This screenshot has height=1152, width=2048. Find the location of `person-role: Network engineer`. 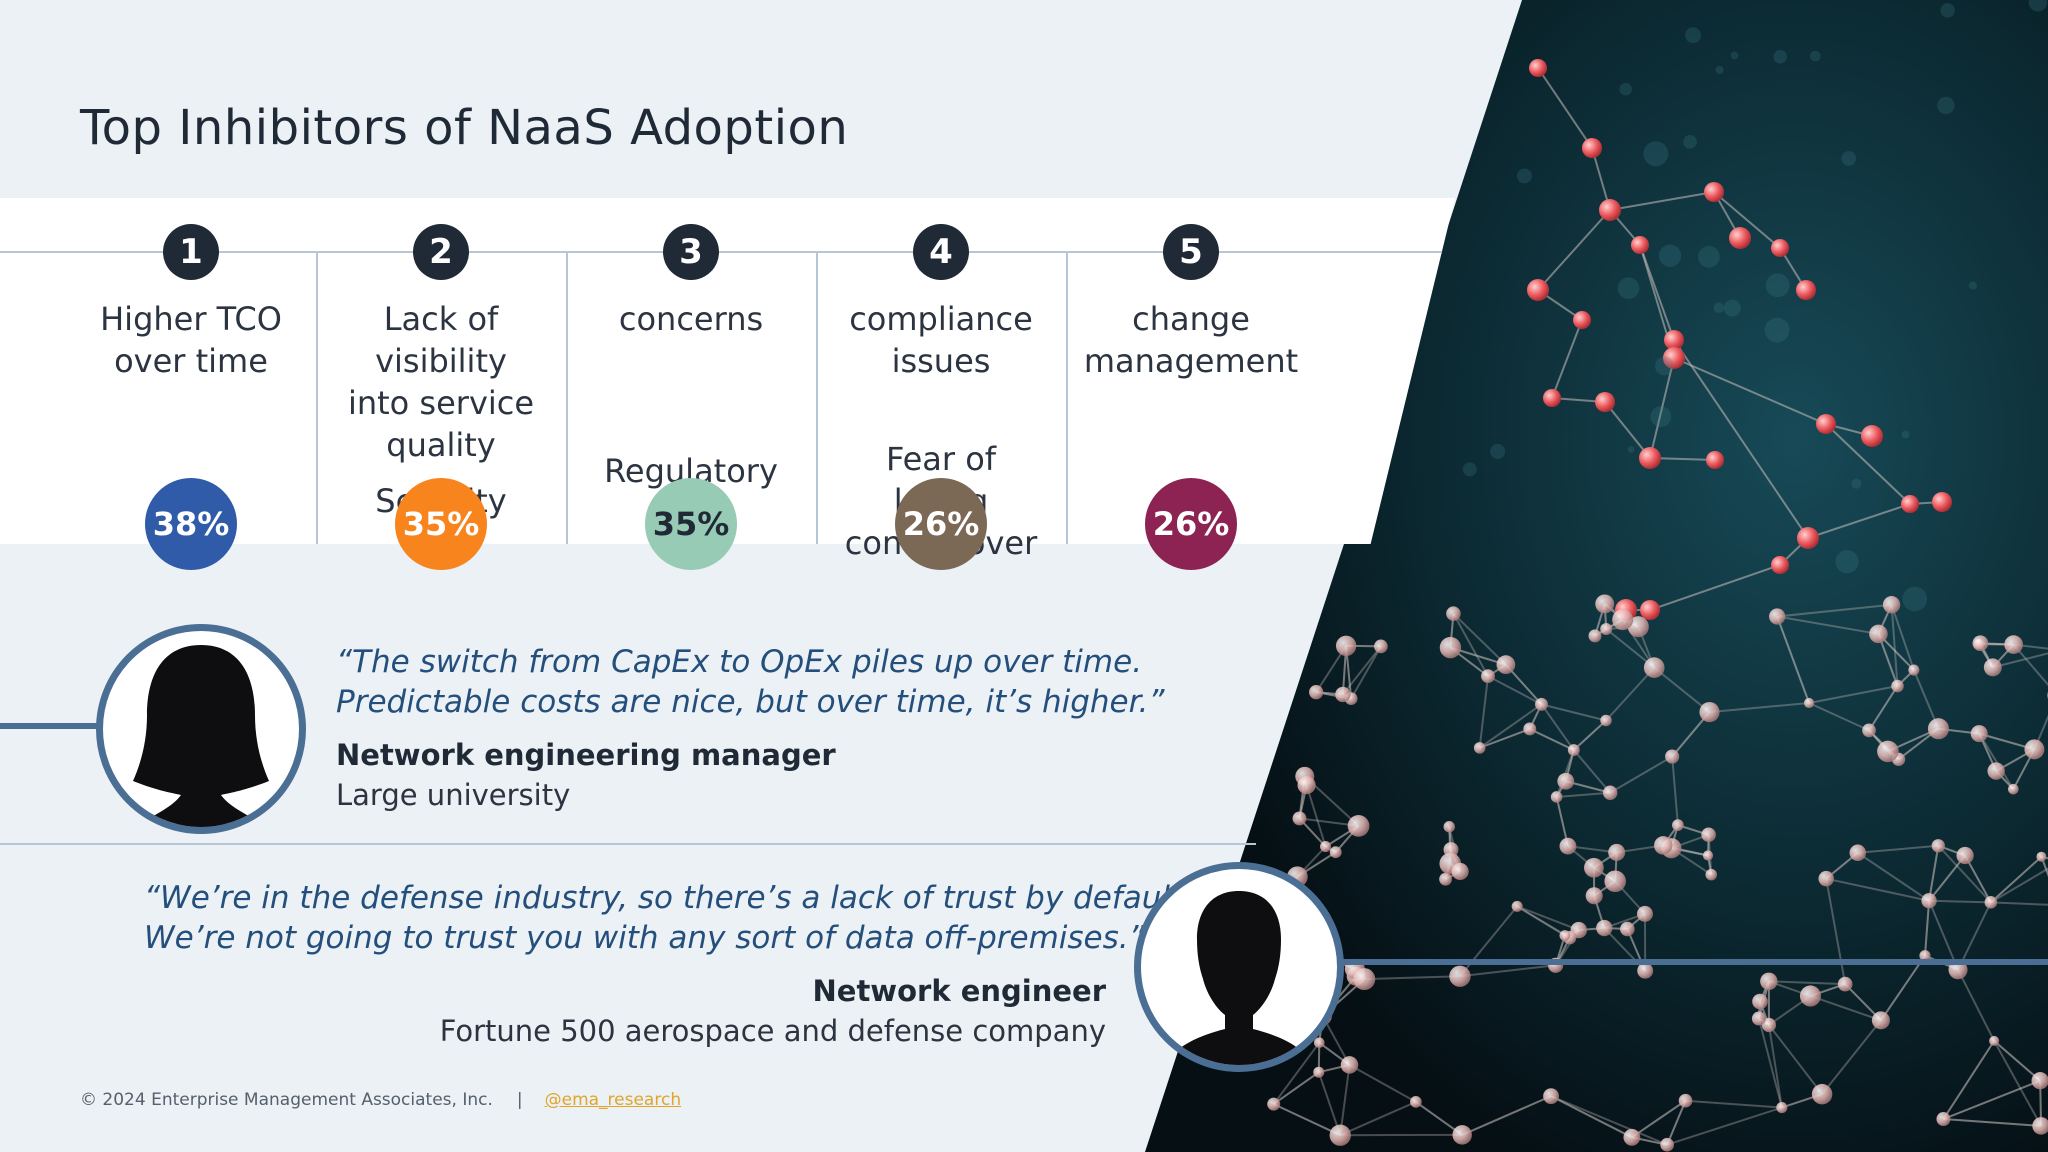

person-role: Network engineer is located at coordinates (959, 991).